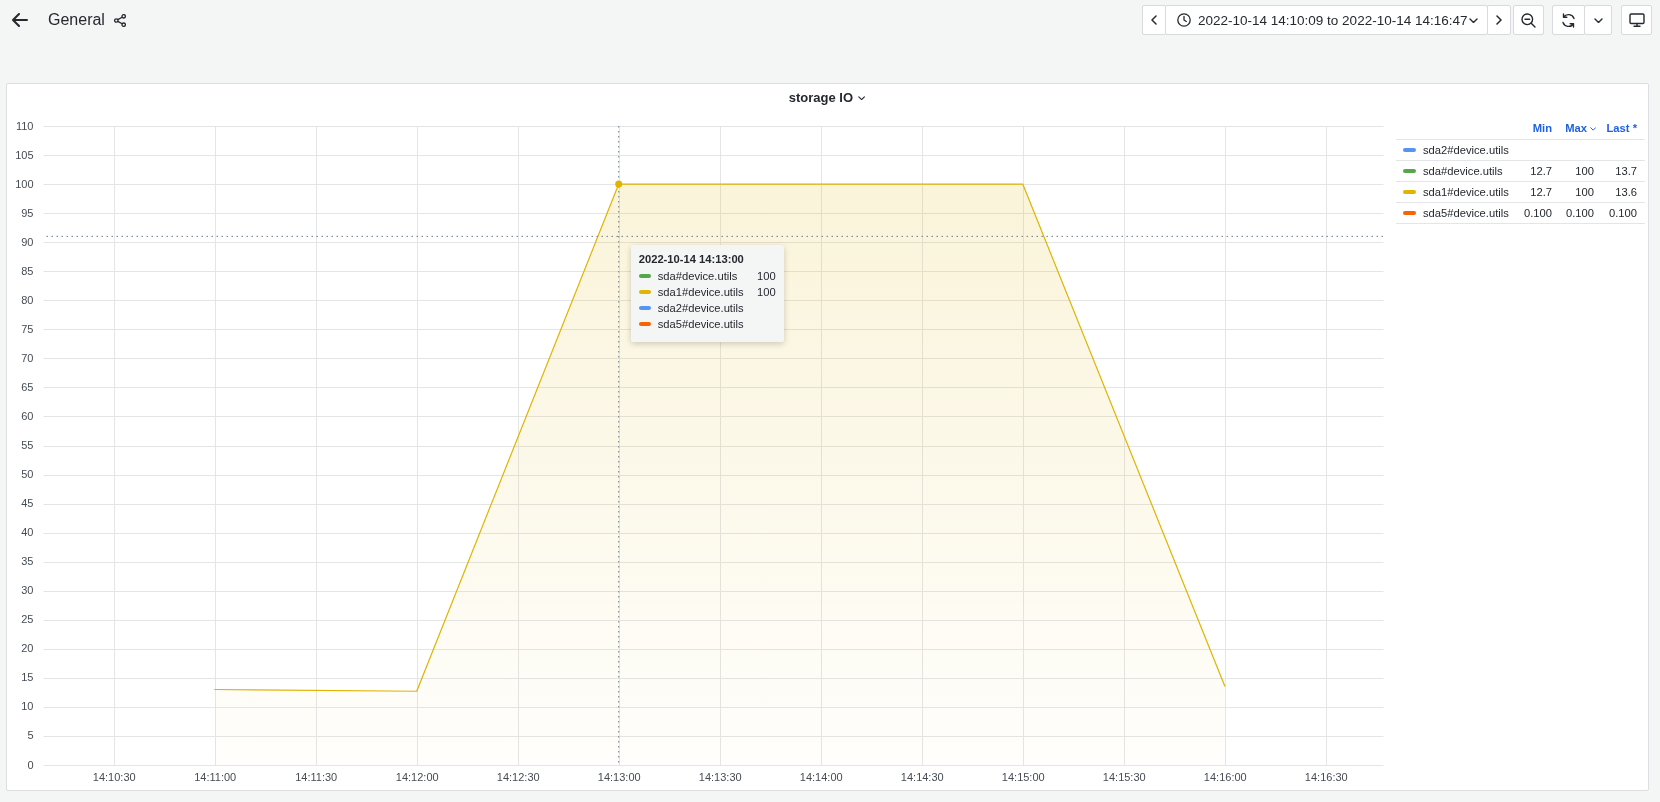  Describe the element at coordinates (701, 291) in the screenshot. I see `legend-label: sda1#device.utils` at that location.